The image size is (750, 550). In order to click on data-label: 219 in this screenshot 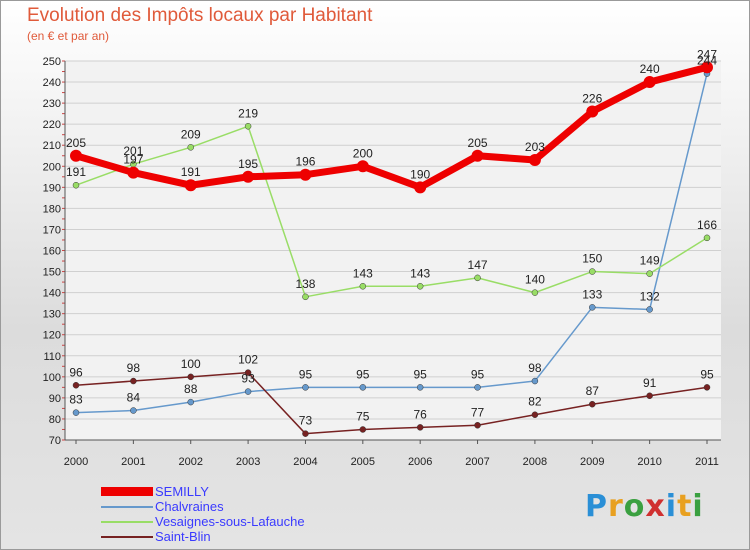, I will do `click(248, 113)`.